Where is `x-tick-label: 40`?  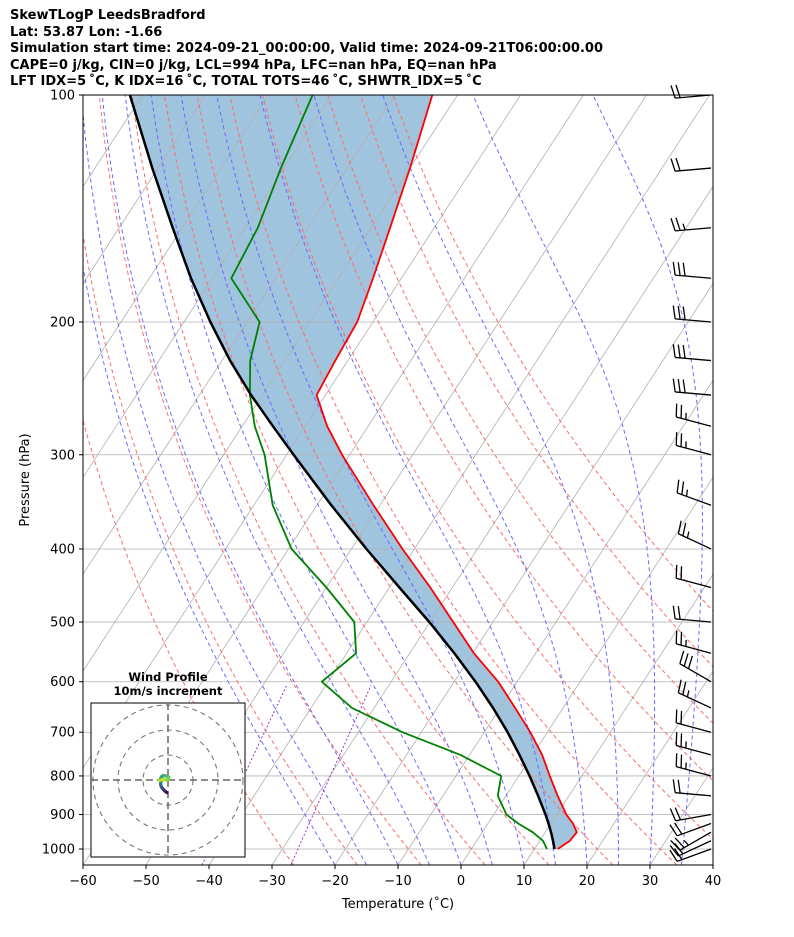 x-tick-label: 40 is located at coordinates (713, 881).